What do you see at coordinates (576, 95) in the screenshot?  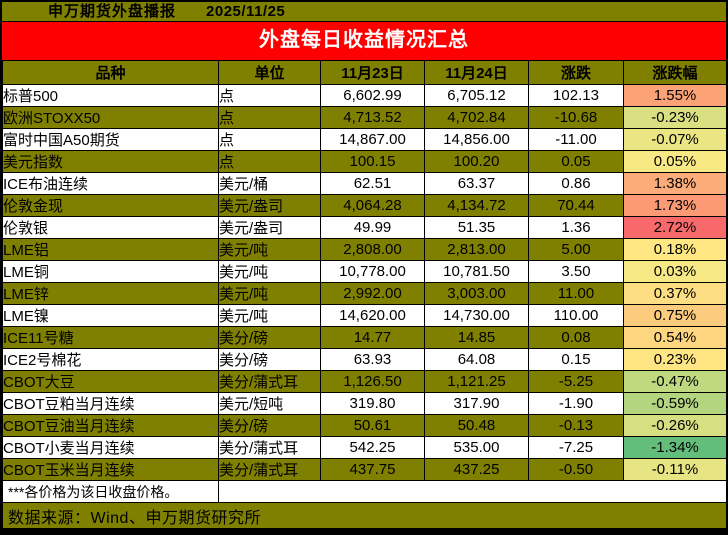 I see `change-cell: 102.13` at bounding box center [576, 95].